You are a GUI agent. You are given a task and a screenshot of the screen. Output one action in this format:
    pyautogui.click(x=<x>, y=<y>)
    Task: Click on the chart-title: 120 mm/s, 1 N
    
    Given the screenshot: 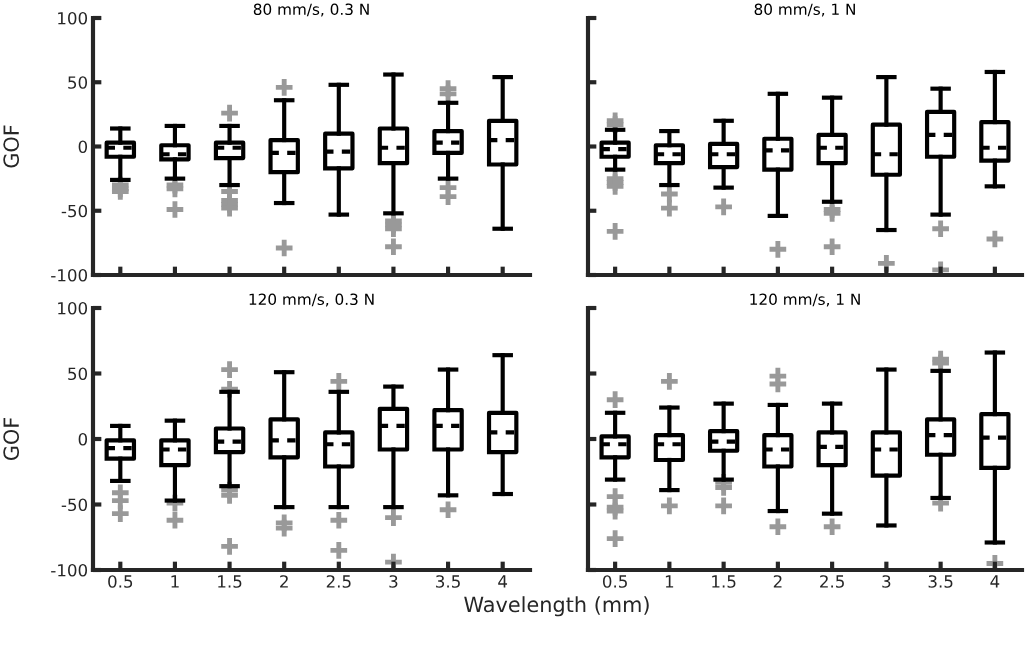 What is the action you would take?
    pyautogui.click(x=805, y=300)
    